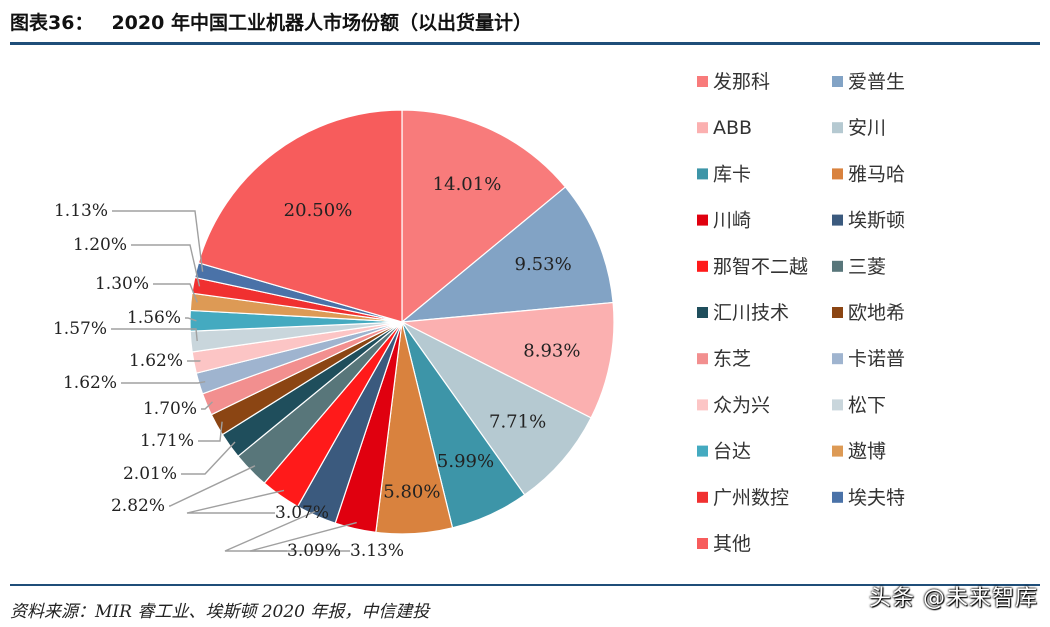  What do you see at coordinates (867, 128) in the screenshot?
I see `legend-label: 安川` at bounding box center [867, 128].